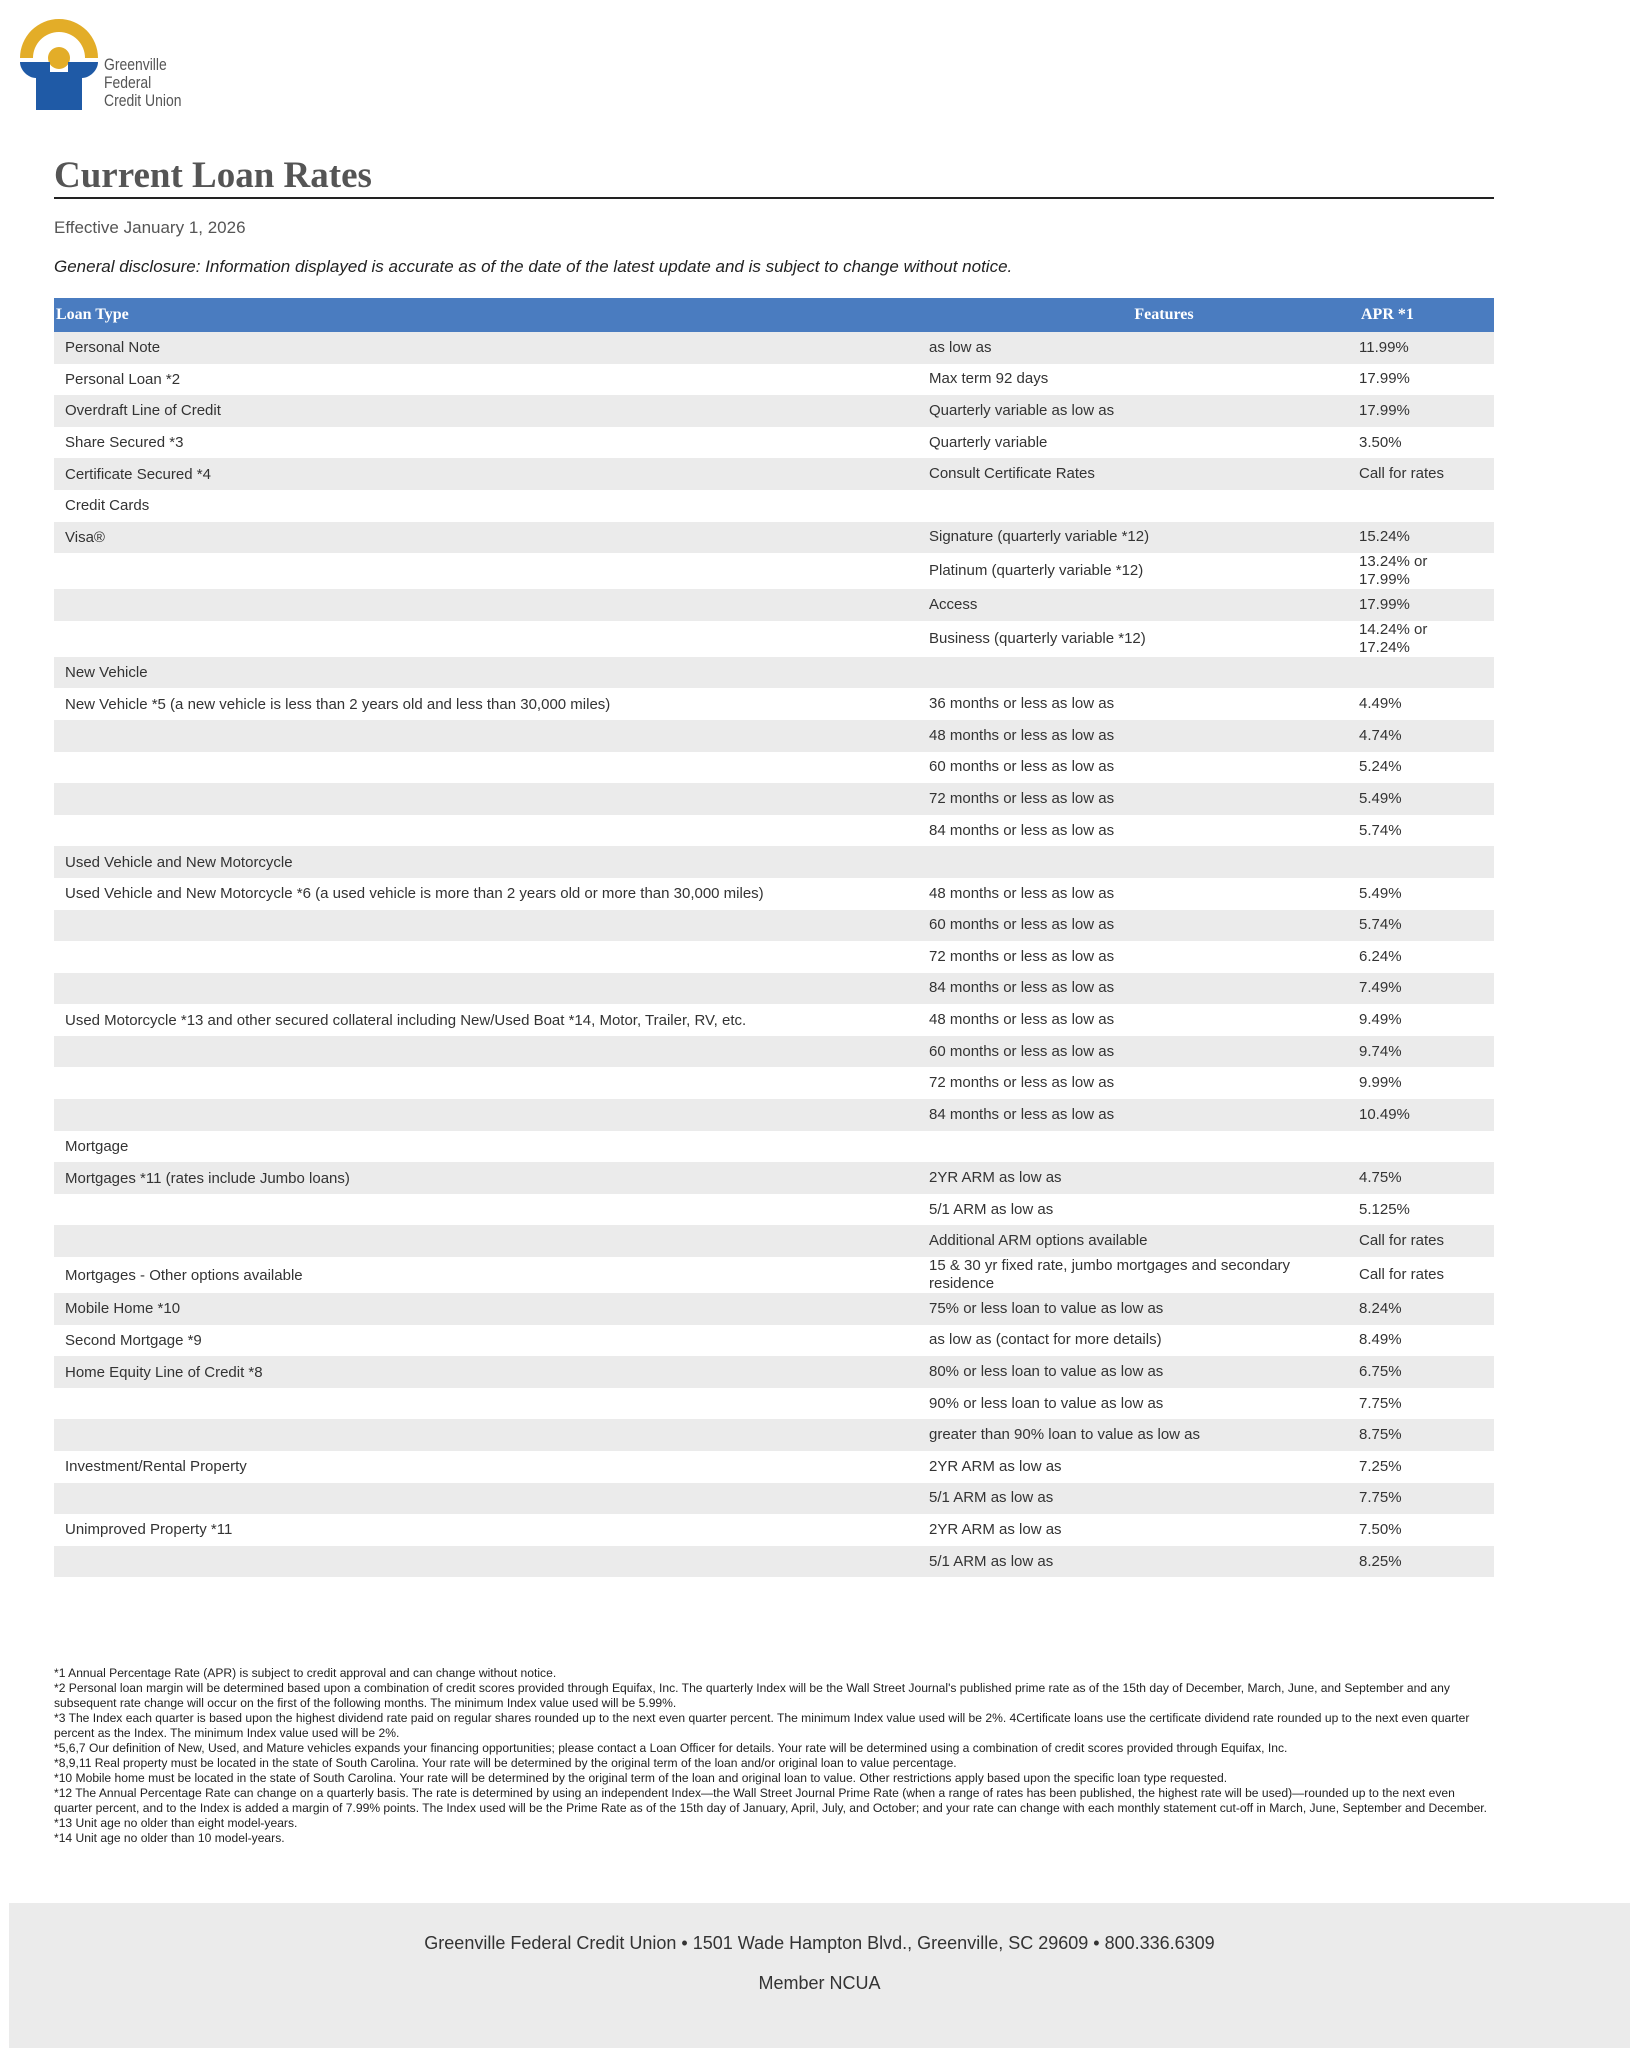 Image resolution: width=1630 pixels, height=2048 pixels. Describe the element at coordinates (1380, 1561) in the screenshot. I see `cell-text: 8.25%` at that location.